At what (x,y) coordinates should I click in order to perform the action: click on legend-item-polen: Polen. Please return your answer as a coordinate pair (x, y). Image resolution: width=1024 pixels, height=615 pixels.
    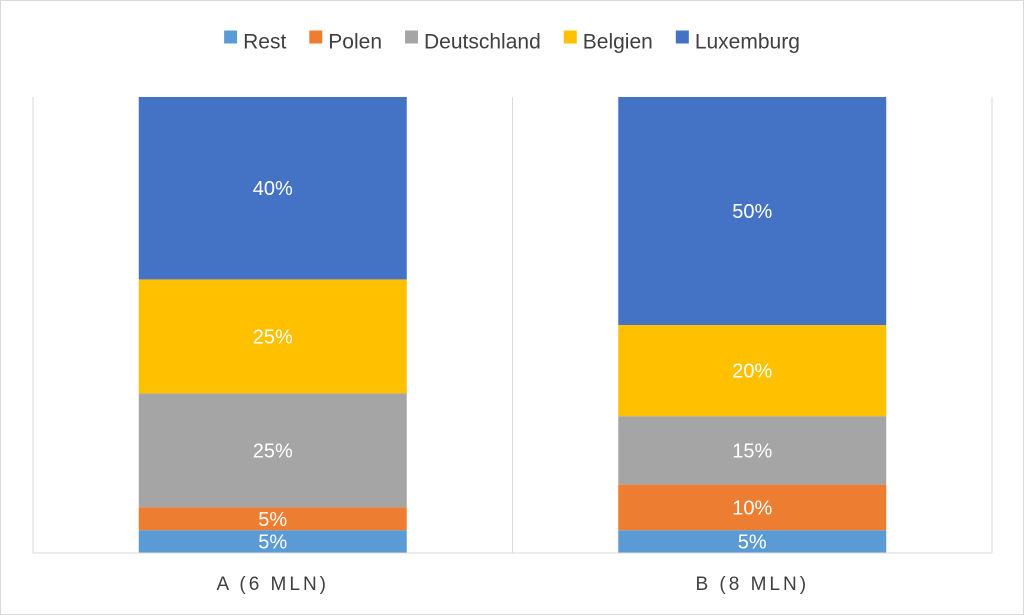
    Looking at the image, I should click on (345, 42).